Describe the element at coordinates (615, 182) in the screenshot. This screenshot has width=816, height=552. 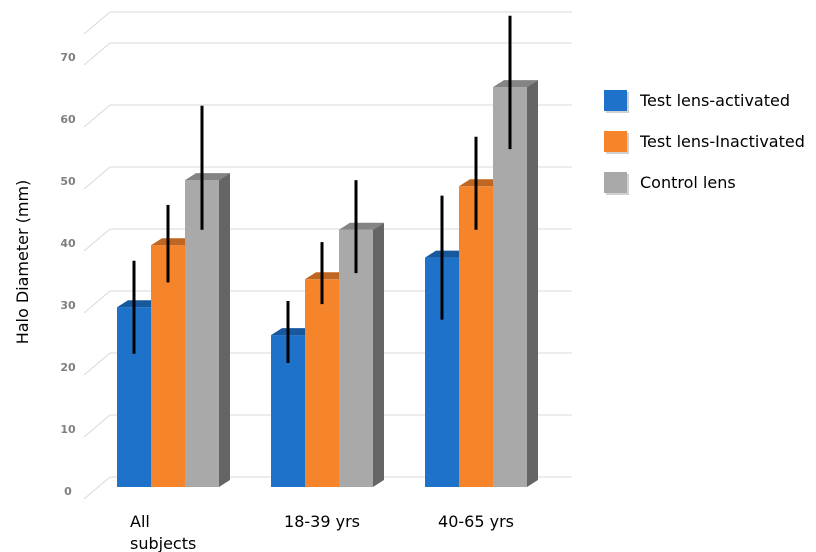
I see `legend-swatch-control-lens` at that location.